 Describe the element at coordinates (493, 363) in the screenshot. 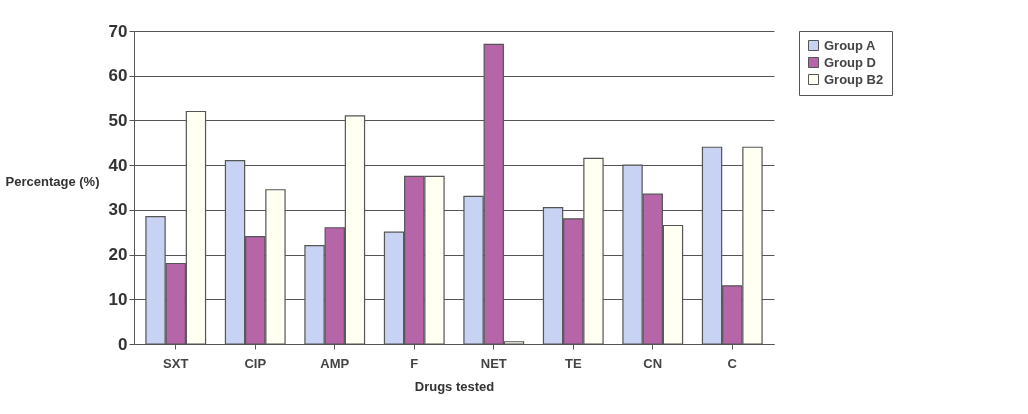

I see `x-tick-label: NET` at that location.